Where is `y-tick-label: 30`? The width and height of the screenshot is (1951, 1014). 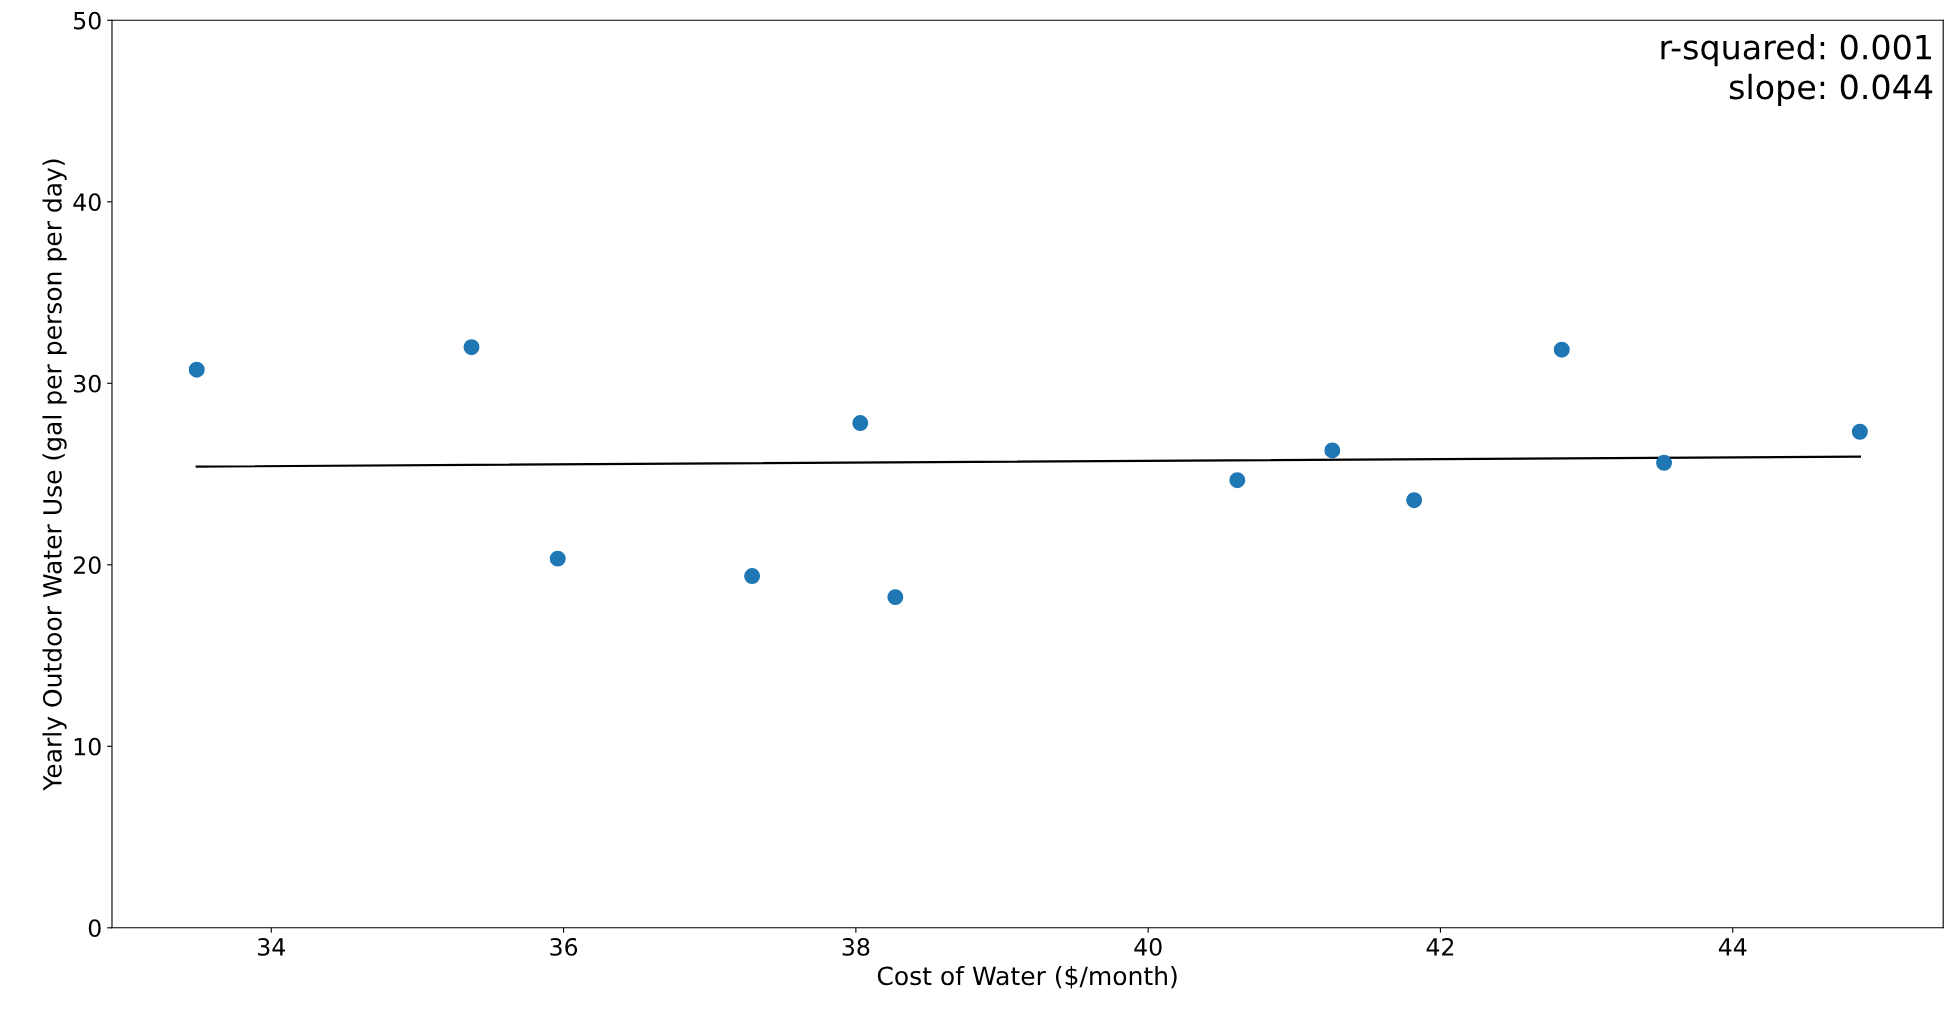
y-tick-label: 30 is located at coordinates (87, 383).